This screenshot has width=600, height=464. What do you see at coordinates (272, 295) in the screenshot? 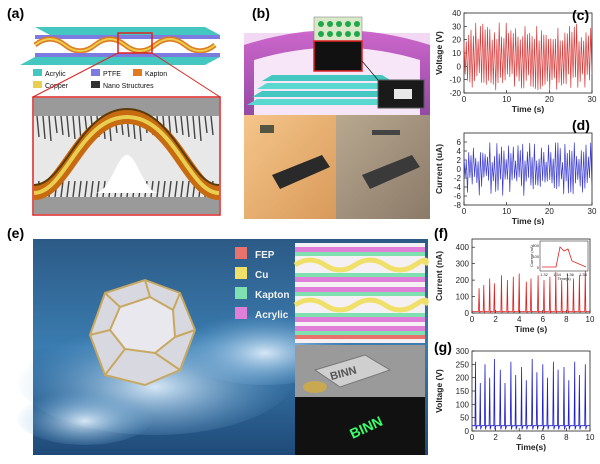
I see `material-kapton: Kapton` at bounding box center [272, 295].